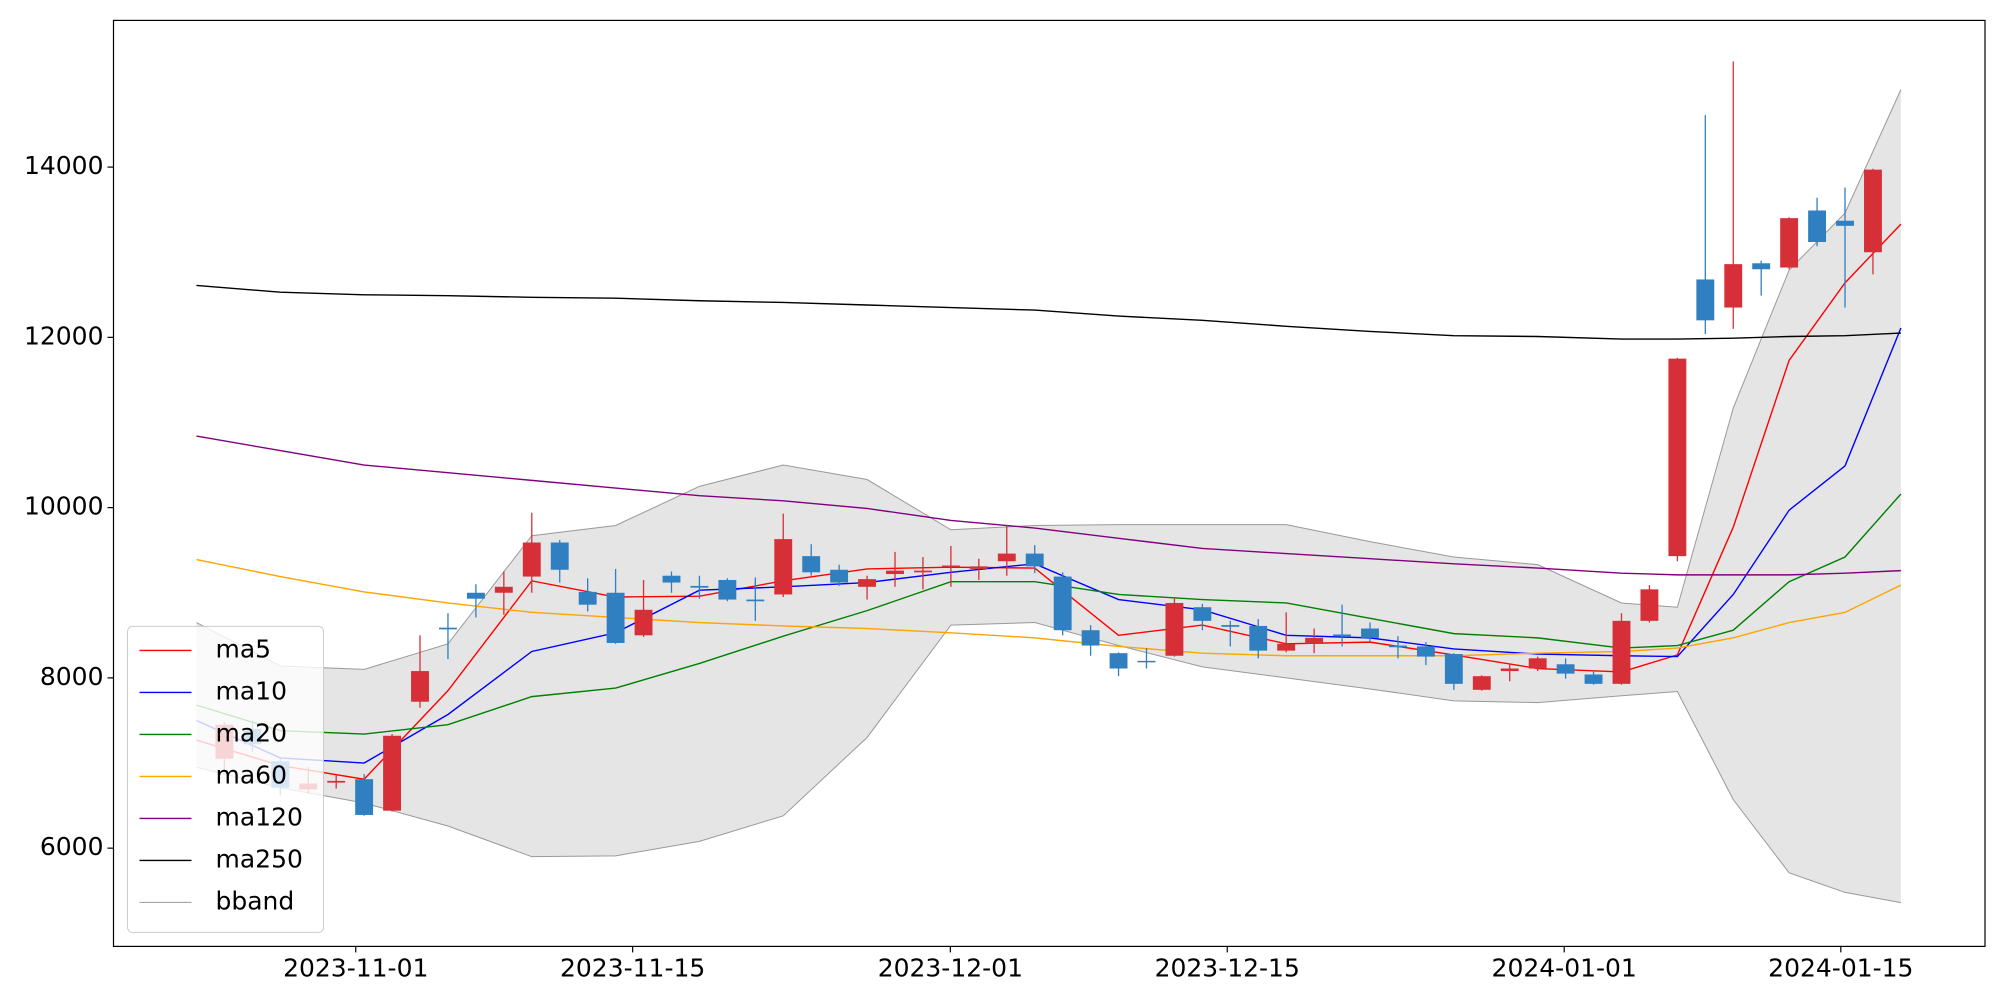 The height and width of the screenshot is (1000, 2000). What do you see at coordinates (64, 335) in the screenshot?
I see `y-tick-label: 12000` at bounding box center [64, 335].